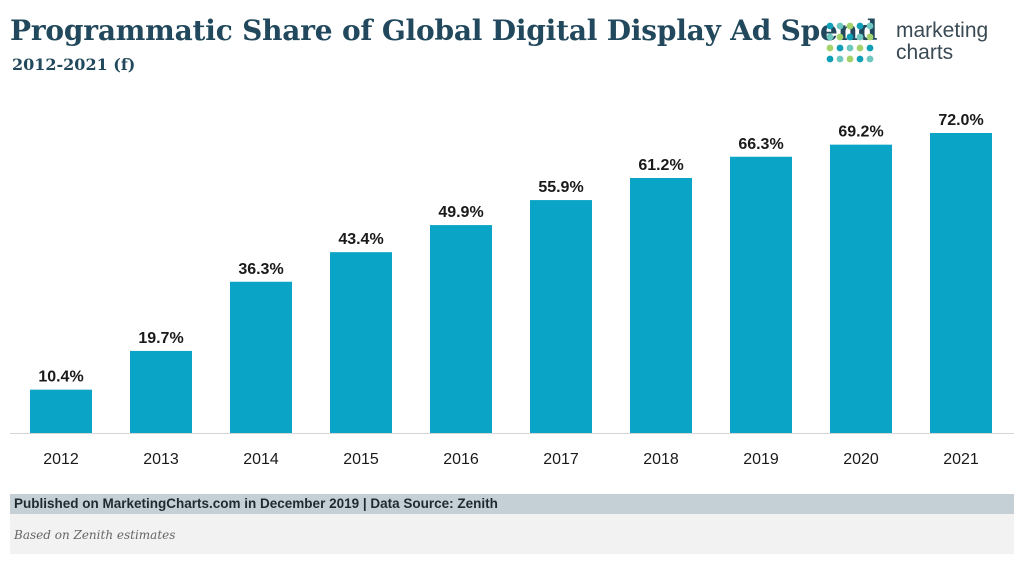  What do you see at coordinates (160, 338) in the screenshot?
I see `value-label-2013: 19.7%` at bounding box center [160, 338].